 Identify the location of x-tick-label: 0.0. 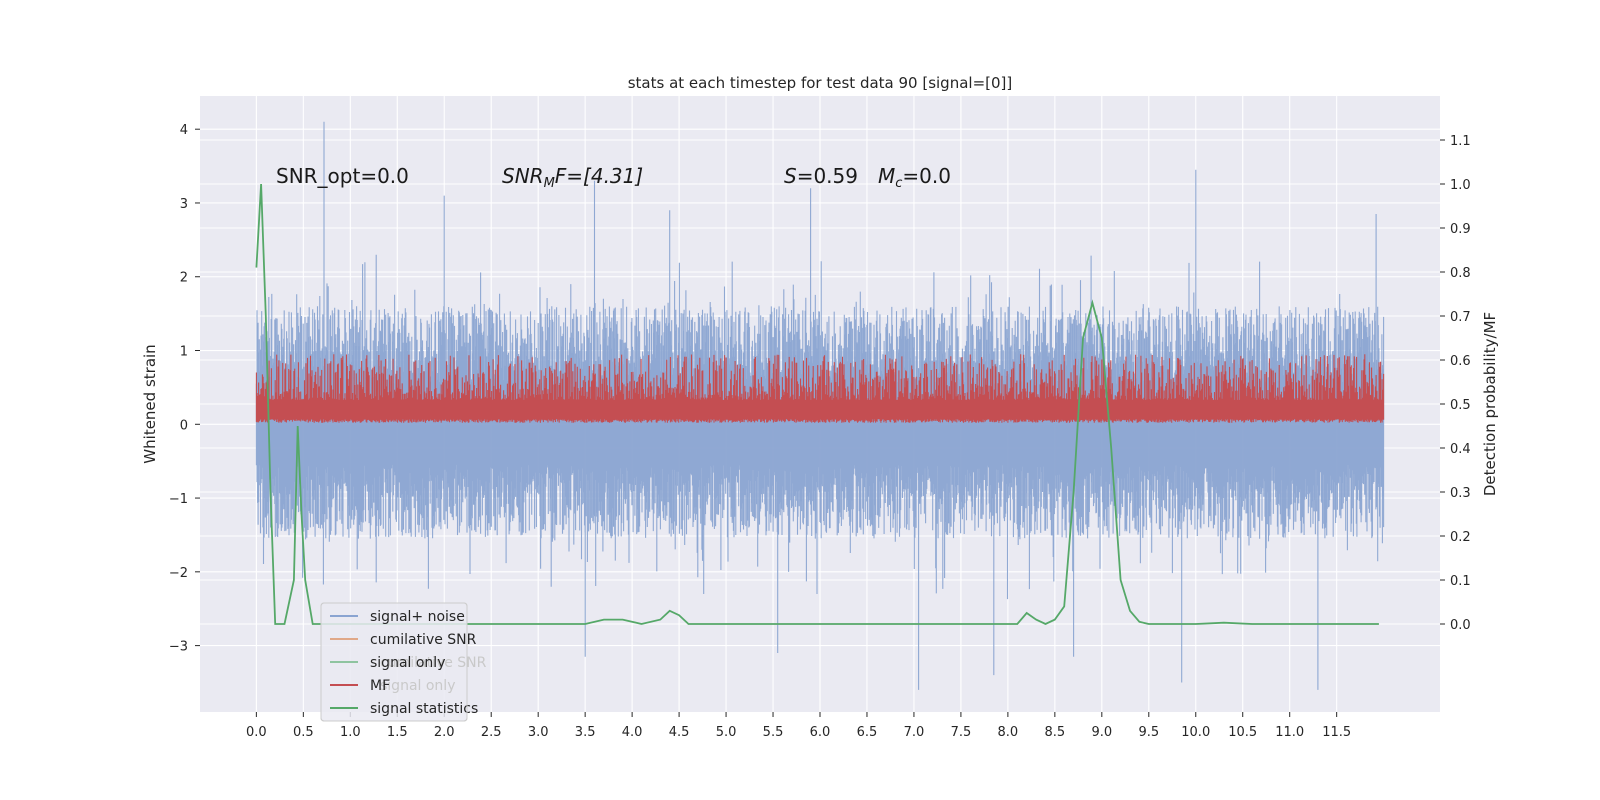
(256, 732).